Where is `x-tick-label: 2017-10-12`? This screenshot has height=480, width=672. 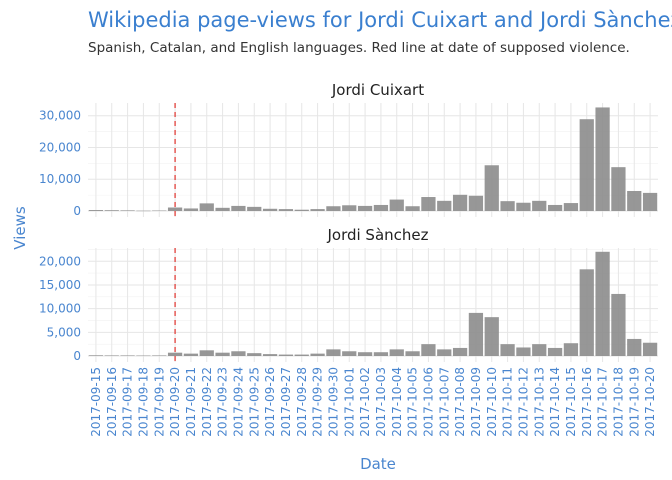
x-tick-label: 2017-10-12 is located at coordinates (523, 402).